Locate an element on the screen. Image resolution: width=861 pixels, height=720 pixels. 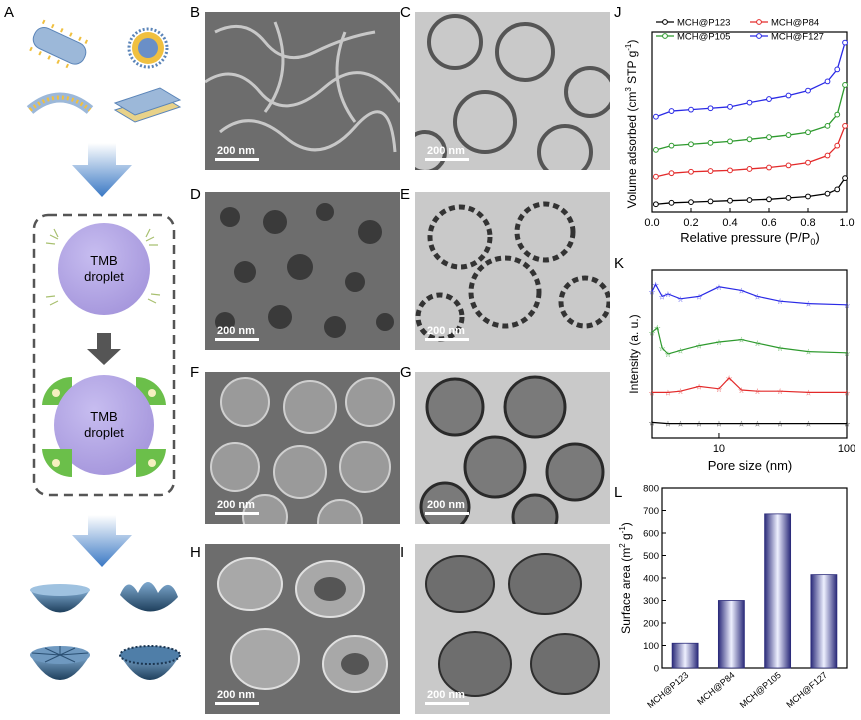
category-label: MCH@F127 is located at coordinates (806, 690).